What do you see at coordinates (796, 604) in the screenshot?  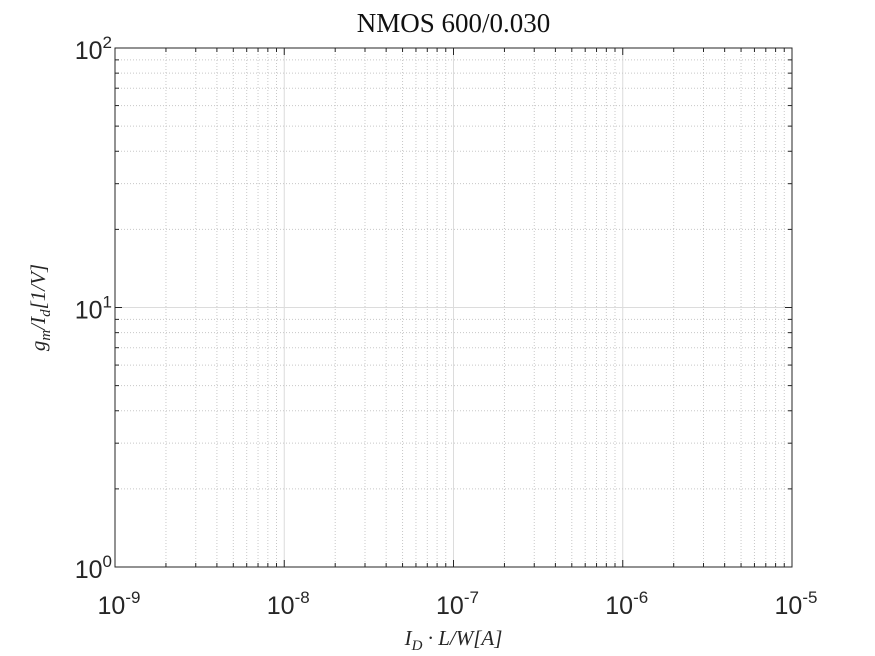 I see `x-tick-label: 10⁻⁵` at bounding box center [796, 604].